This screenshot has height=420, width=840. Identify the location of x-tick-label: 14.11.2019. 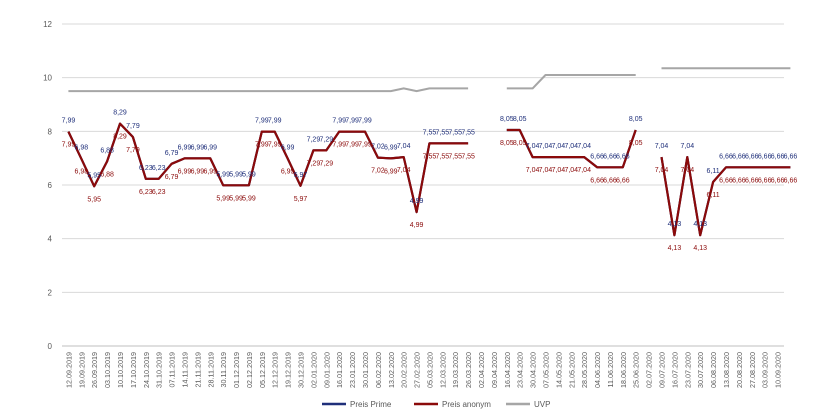
(184, 369).